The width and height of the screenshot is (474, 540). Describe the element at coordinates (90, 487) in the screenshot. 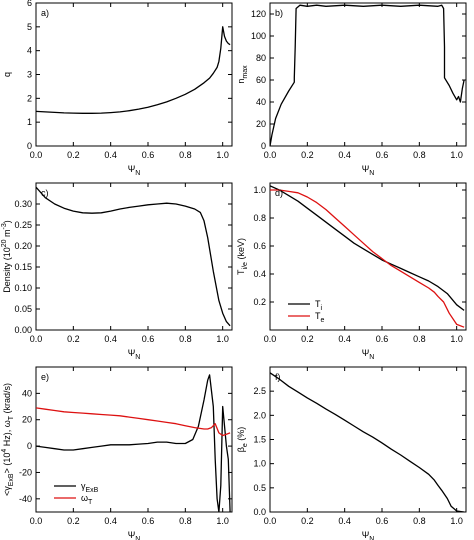

I see `legend-label: γExB` at that location.